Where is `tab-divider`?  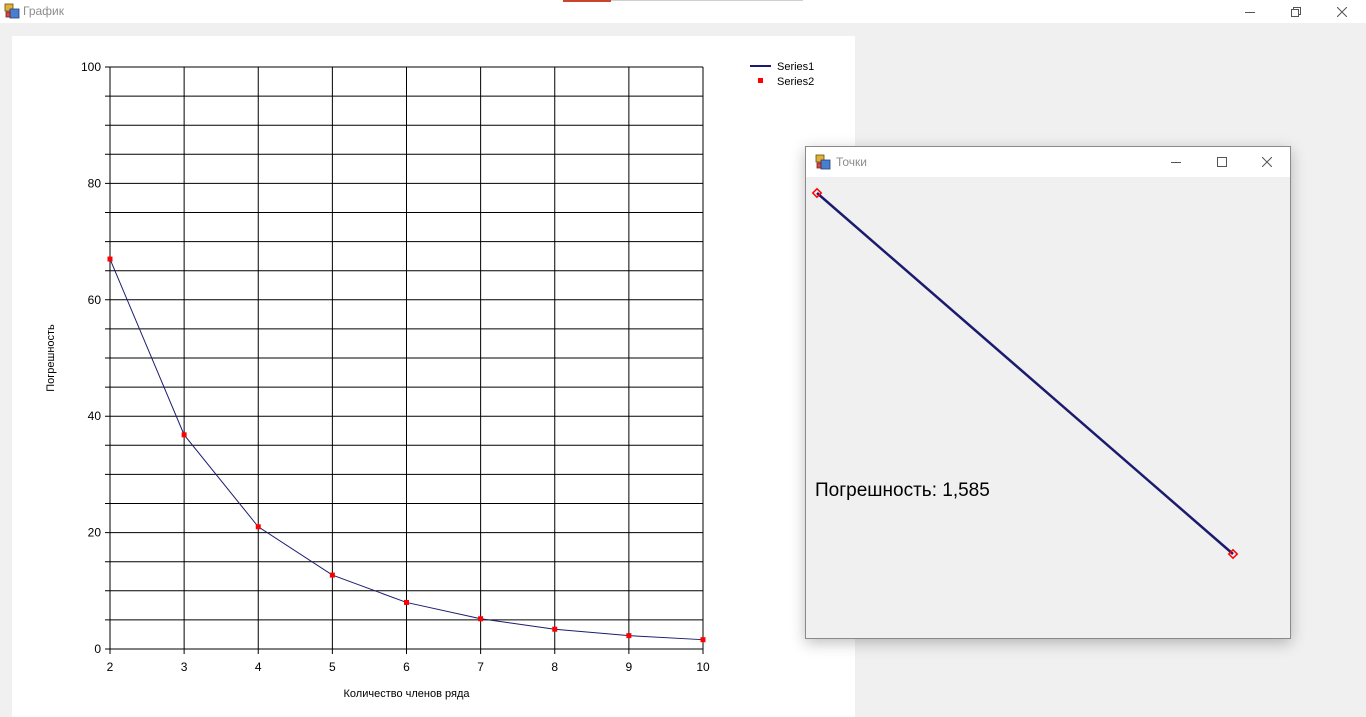 tab-divider is located at coordinates (707, 0).